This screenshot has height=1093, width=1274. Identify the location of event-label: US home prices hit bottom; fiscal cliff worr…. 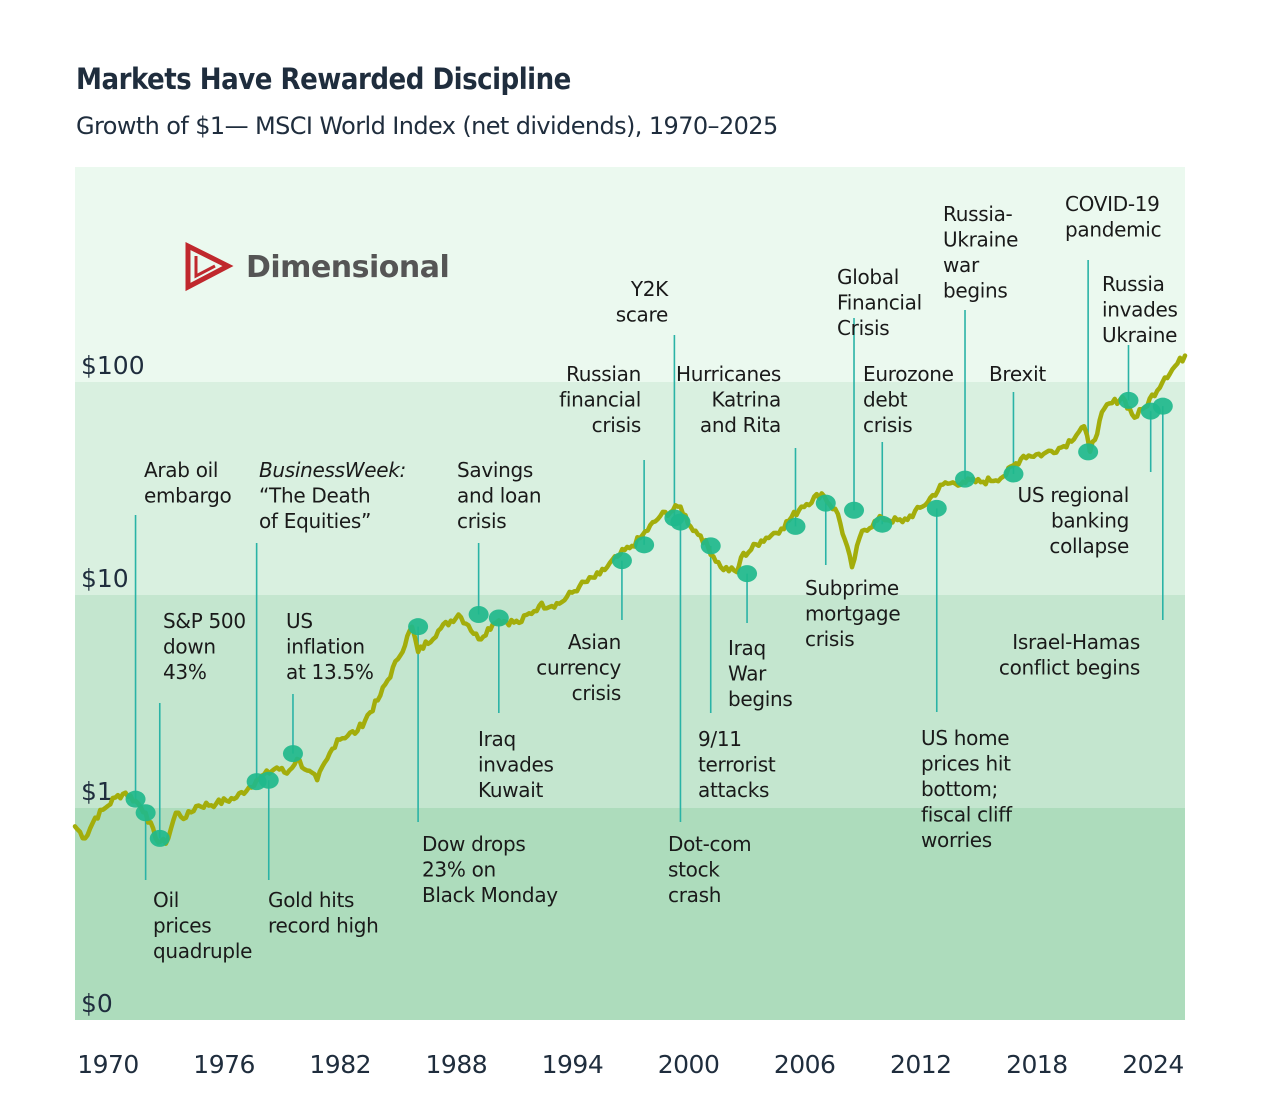
(967, 789).